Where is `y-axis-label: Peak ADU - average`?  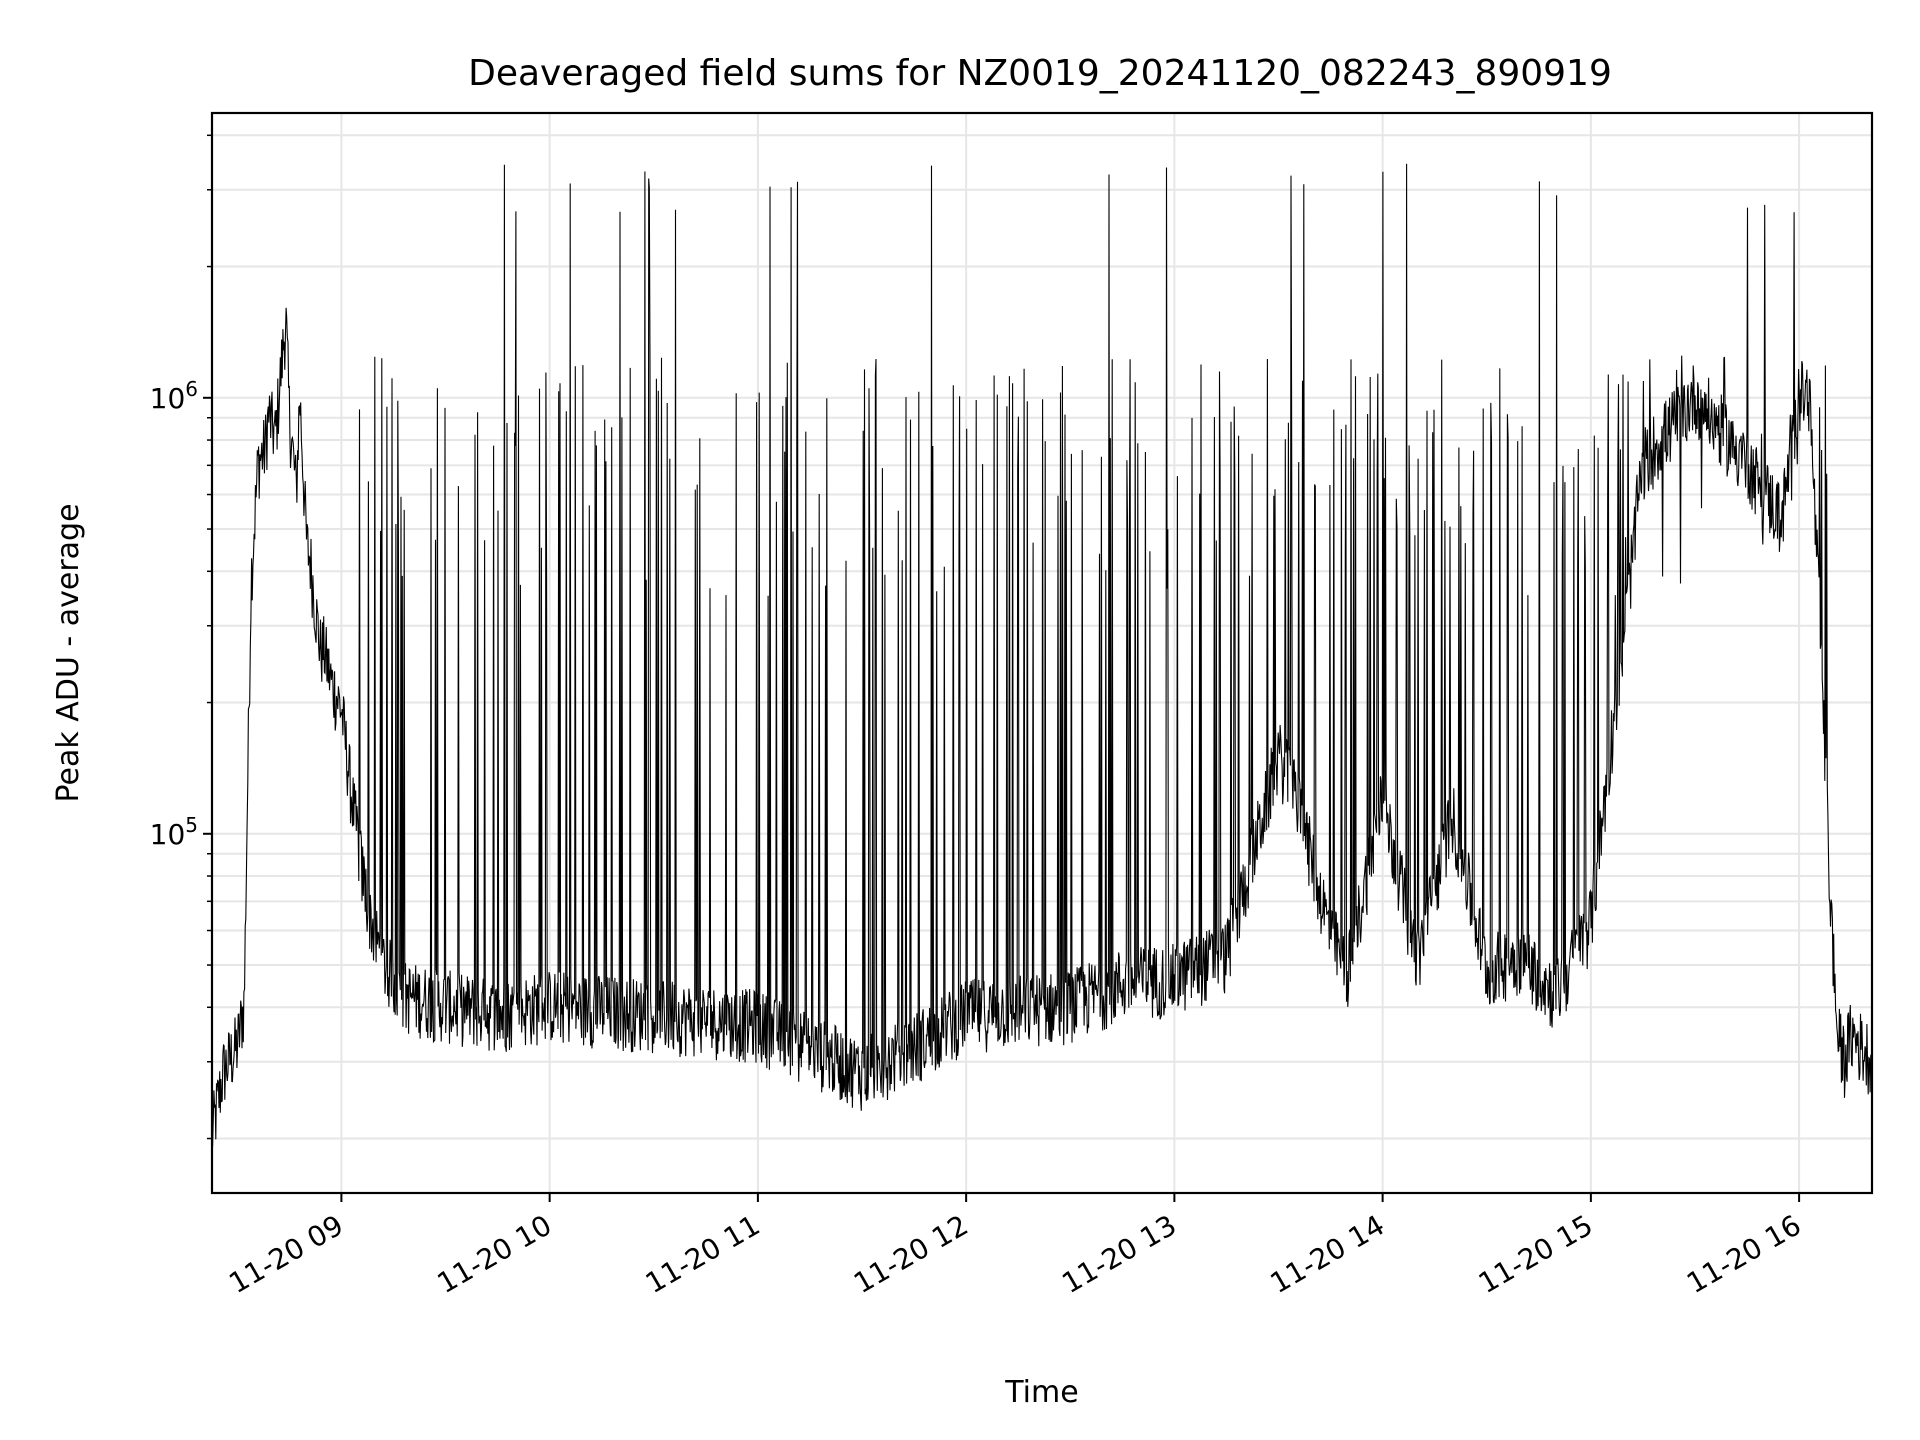
y-axis-label: Peak ADU - average is located at coordinates (68, 652).